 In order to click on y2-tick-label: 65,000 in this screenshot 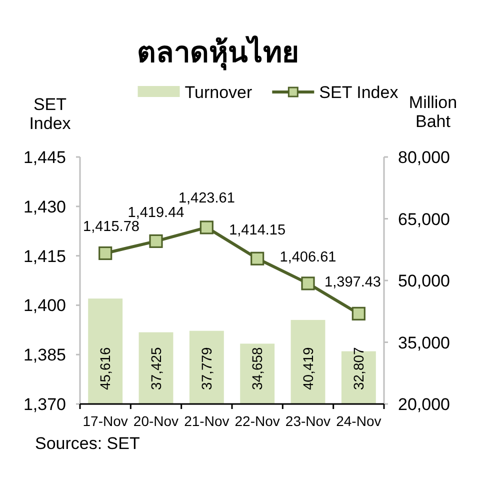, I will do `click(424, 219)`.